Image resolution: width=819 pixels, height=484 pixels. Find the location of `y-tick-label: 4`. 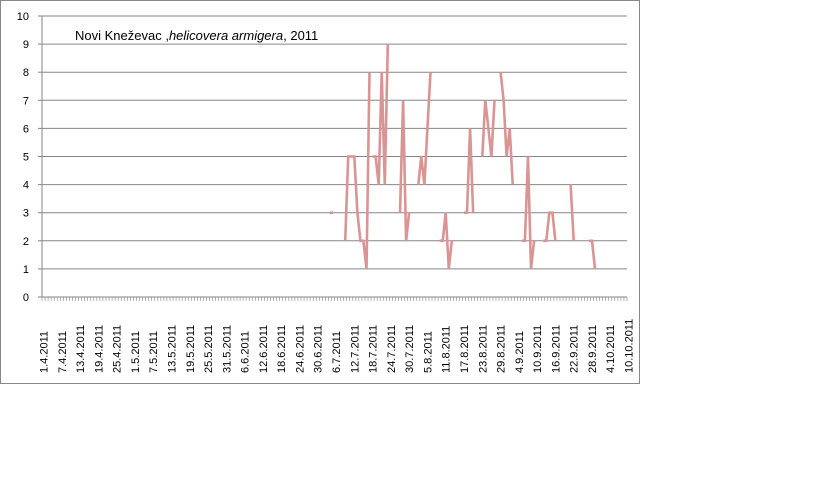

y-tick-label: 4 is located at coordinates (26, 186).